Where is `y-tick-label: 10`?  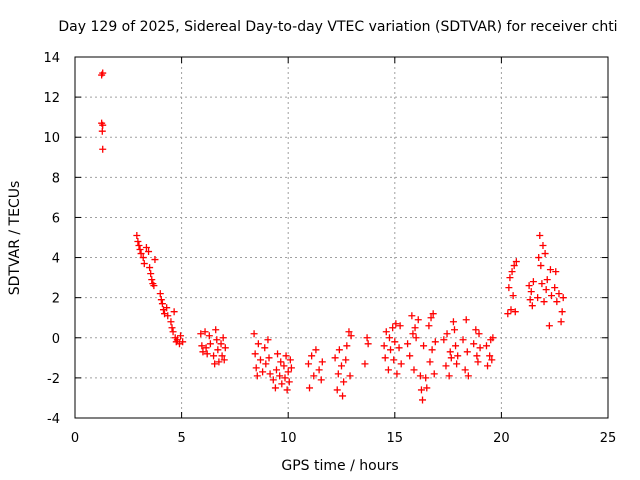 y-tick-label: 10 is located at coordinates (51, 138).